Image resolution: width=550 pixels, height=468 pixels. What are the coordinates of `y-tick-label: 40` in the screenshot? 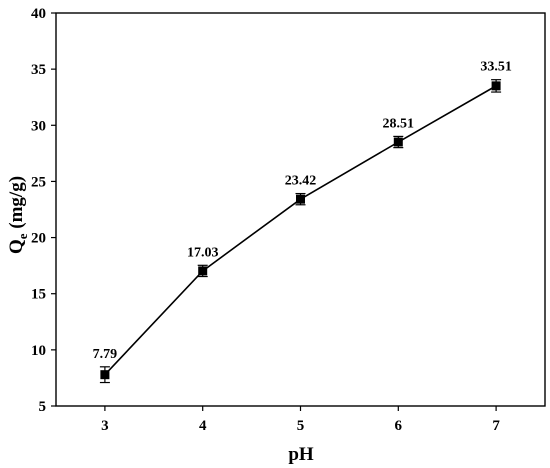 It's located at (38, 14).